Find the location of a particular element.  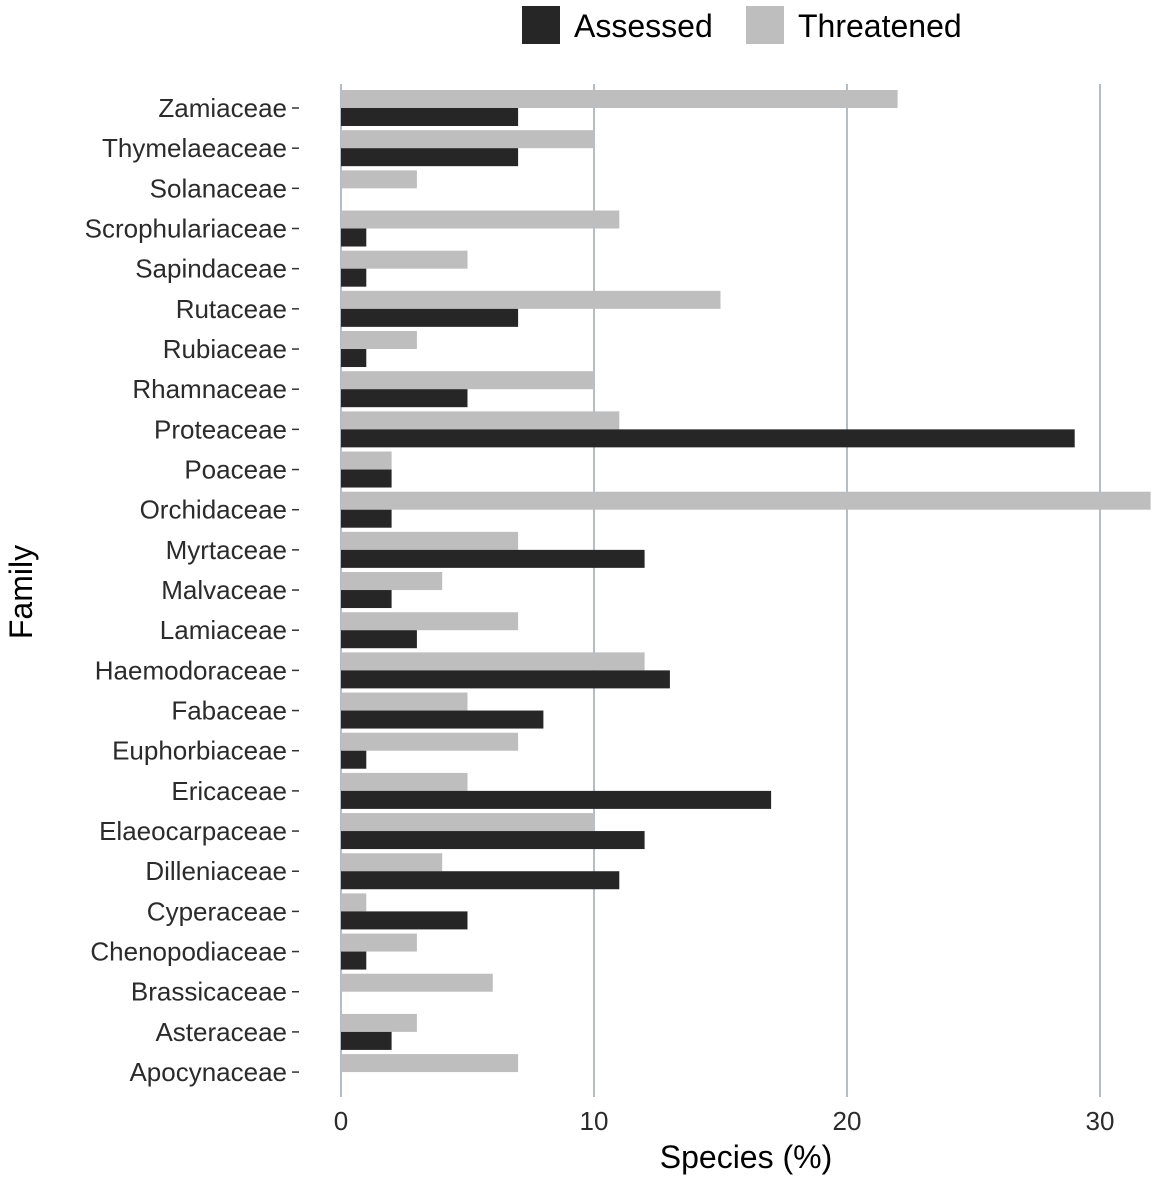

y-tick-label: Orchidaceae is located at coordinates (213, 510).